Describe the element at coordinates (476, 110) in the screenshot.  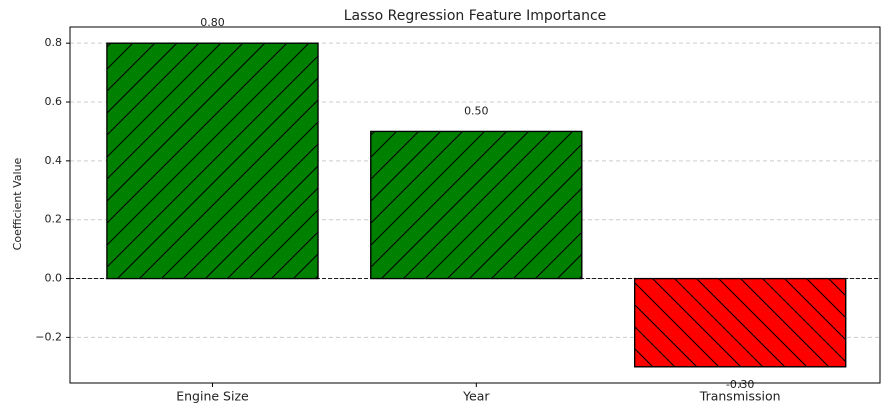
I see `value-label: 0.50` at that location.